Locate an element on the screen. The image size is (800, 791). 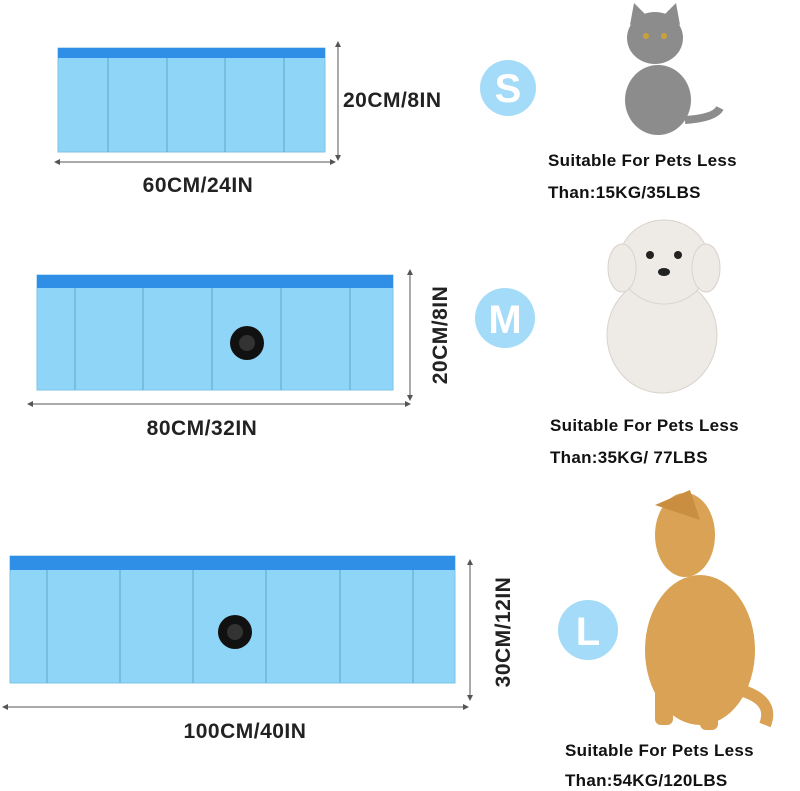
width-label: 100CM/40IN is located at coordinates (245, 731).